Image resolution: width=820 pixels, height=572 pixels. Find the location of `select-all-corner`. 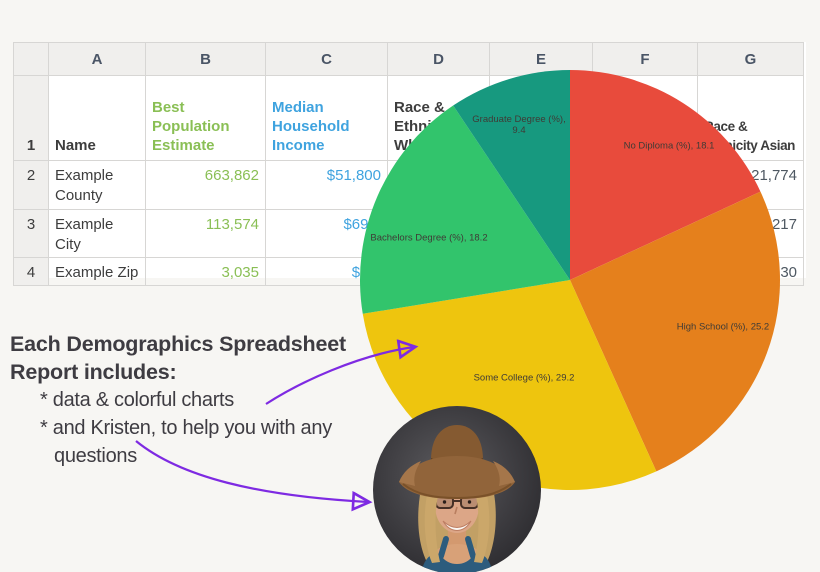

select-all-corner is located at coordinates (31, 59).